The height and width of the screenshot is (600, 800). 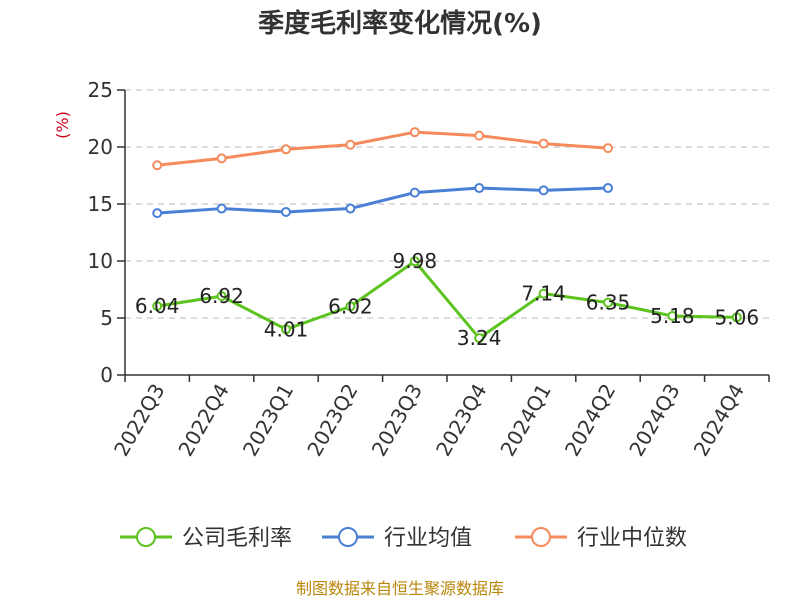 What do you see at coordinates (590, 420) in the screenshot?
I see `x-tick-label: 2024Q2` at bounding box center [590, 420].